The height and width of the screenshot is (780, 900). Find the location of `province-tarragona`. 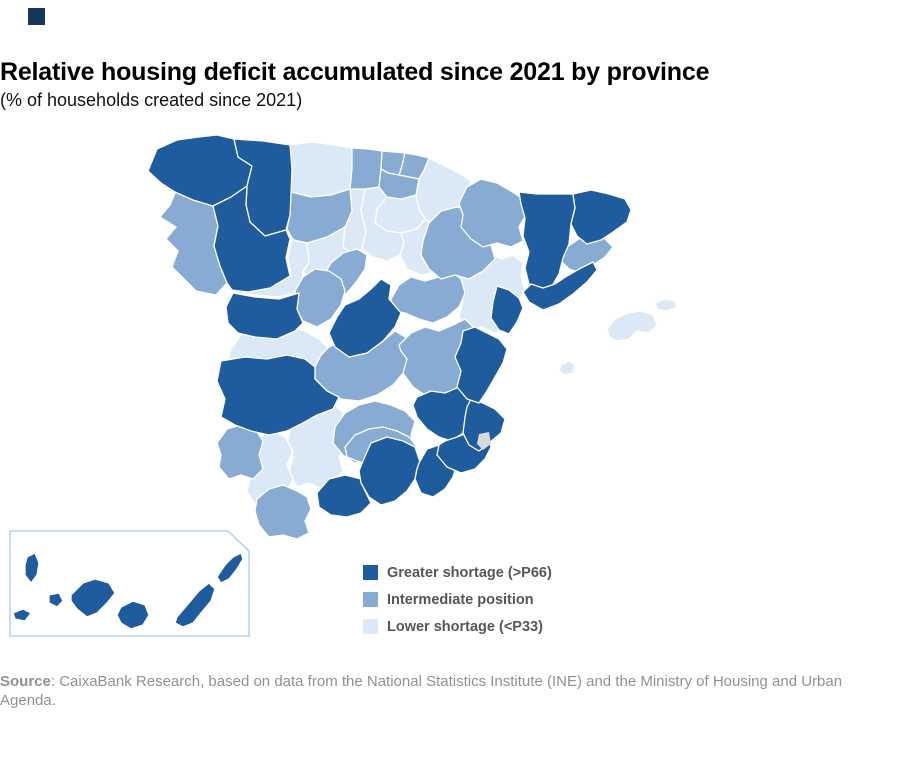

province-tarragona is located at coordinates (560, 286).